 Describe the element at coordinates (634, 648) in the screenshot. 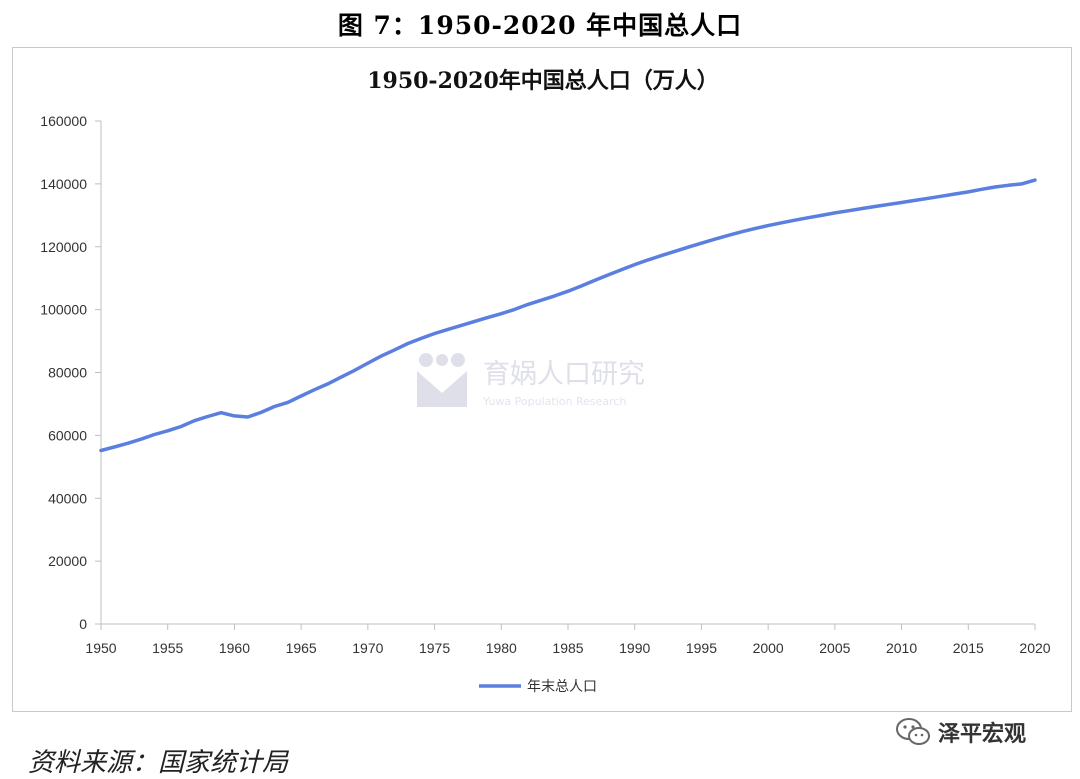

I see `x-tick-label: 1990` at that location.